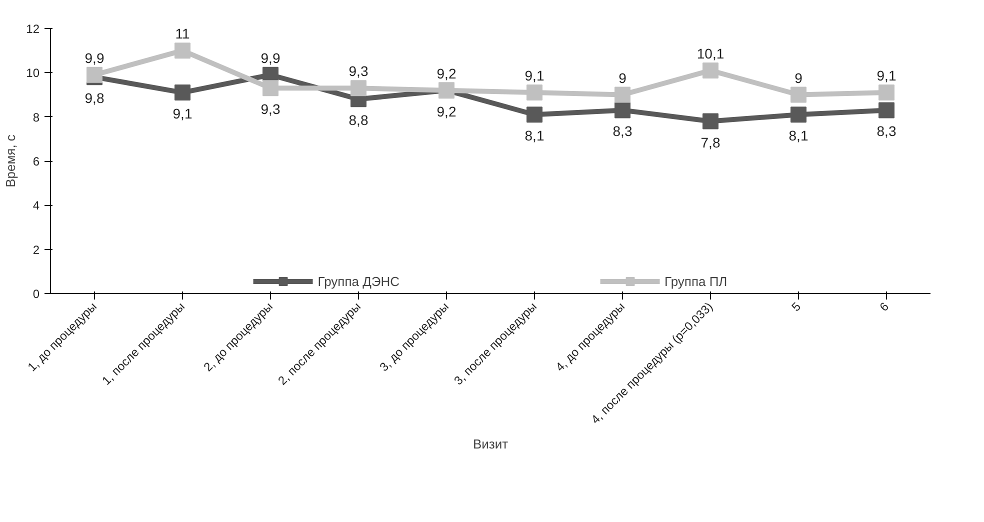 The width and height of the screenshot is (984, 522). Describe the element at coordinates (884, 306) in the screenshot. I see `x-tick-label: 6` at that location.